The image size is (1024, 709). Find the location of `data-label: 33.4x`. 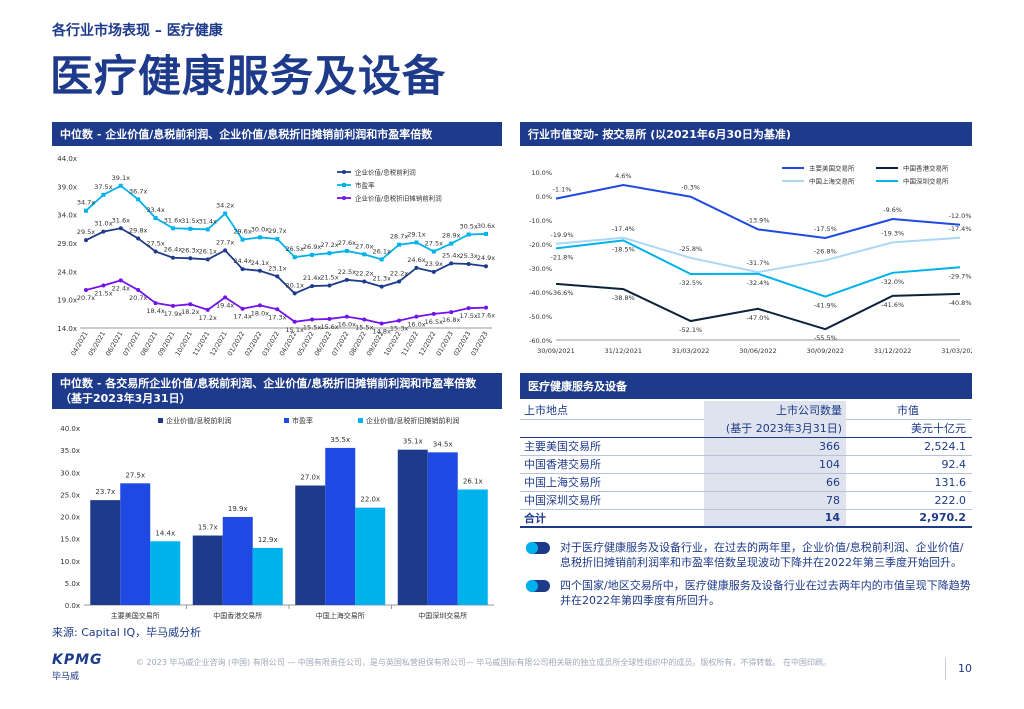

data-label: 33.4x is located at coordinates (155, 210).